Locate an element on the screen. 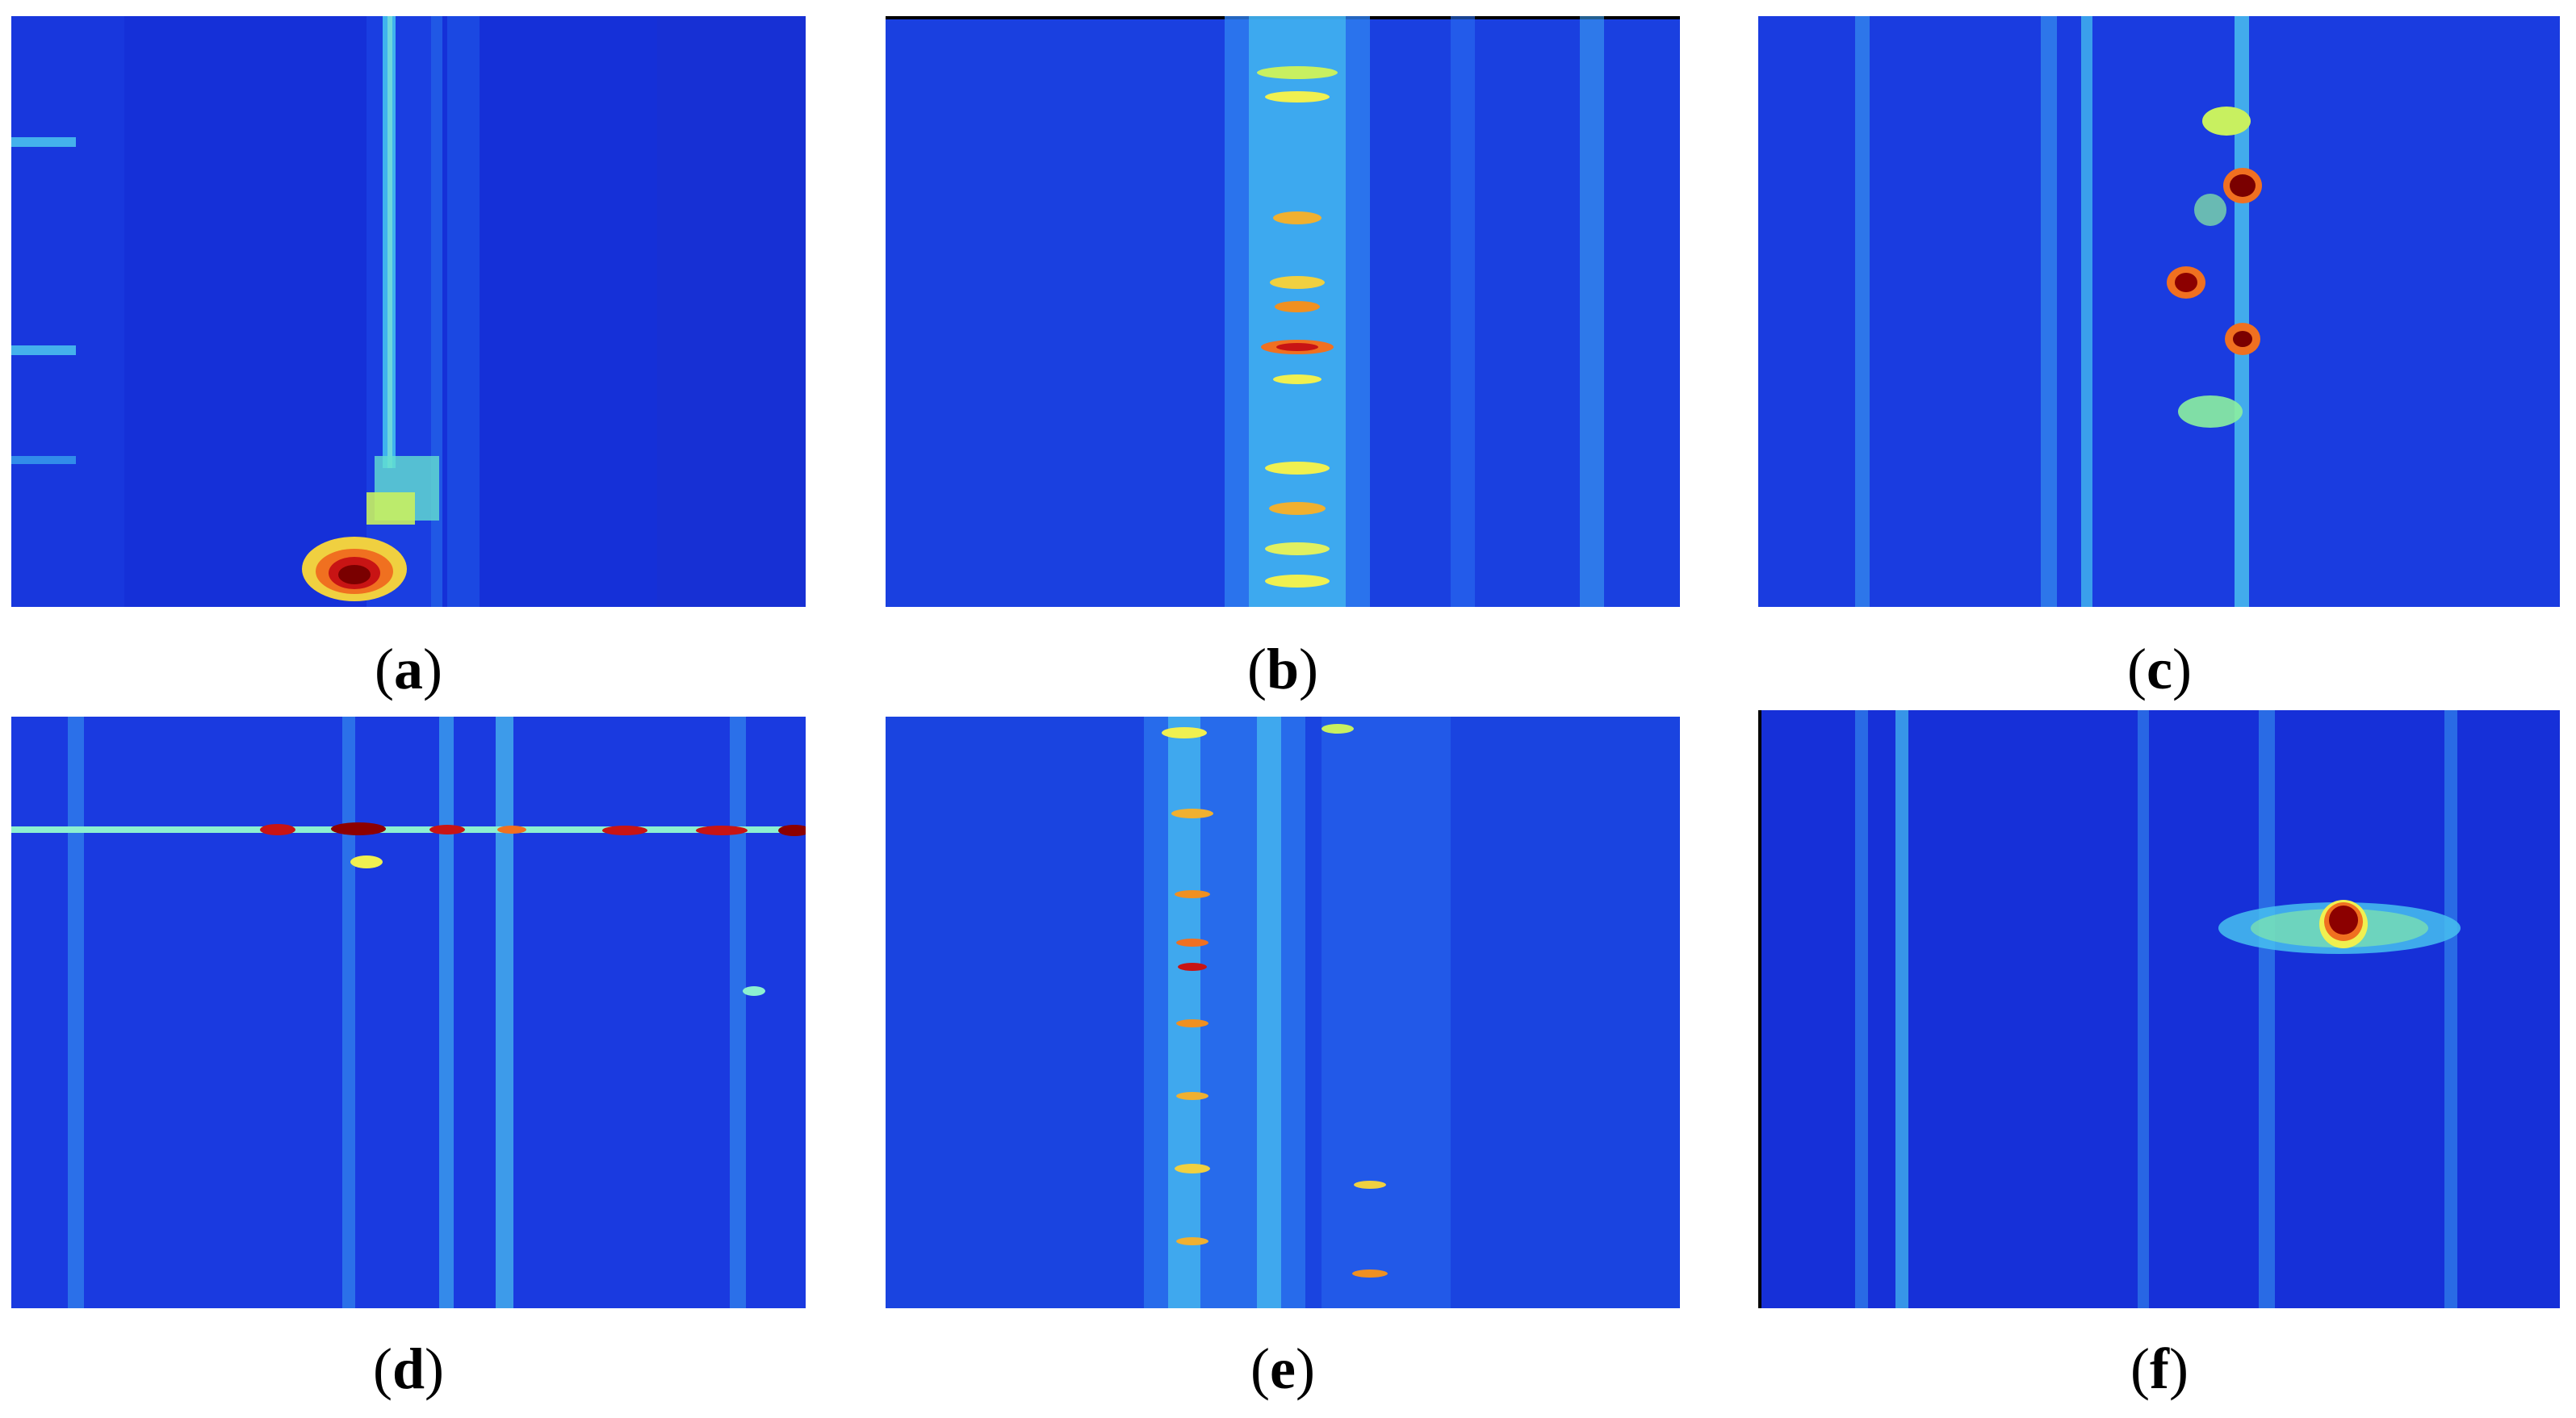 The height and width of the screenshot is (1418, 2576). spectrogram-panel-a is located at coordinates (408, 311).